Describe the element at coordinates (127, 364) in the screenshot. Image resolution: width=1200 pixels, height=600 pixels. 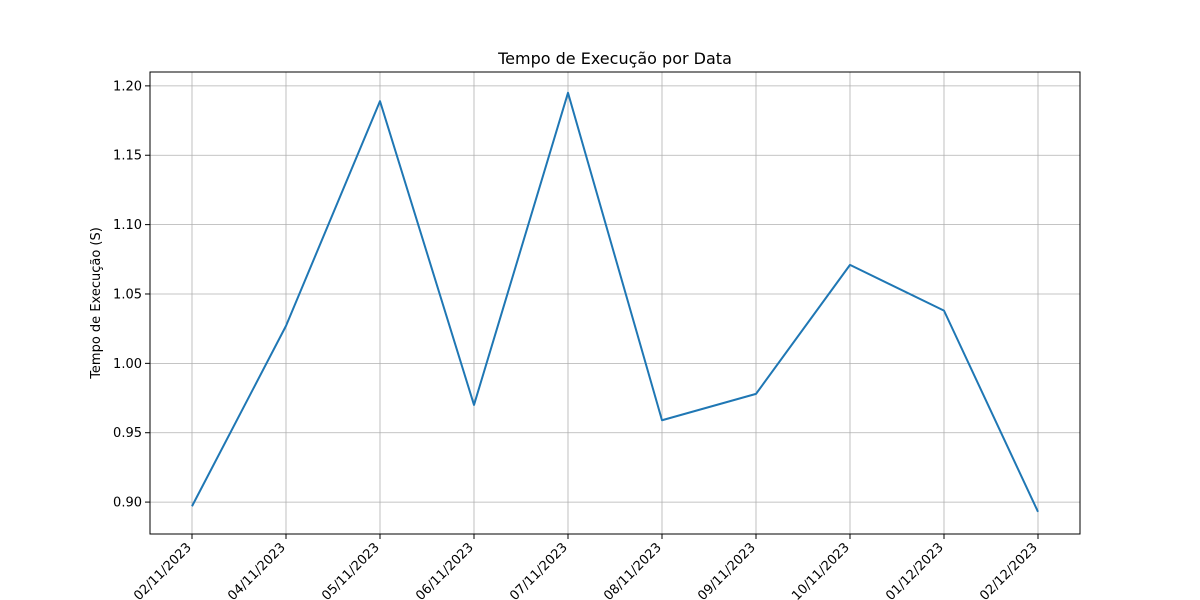
I see `y-tick-label: 1.00` at that location.